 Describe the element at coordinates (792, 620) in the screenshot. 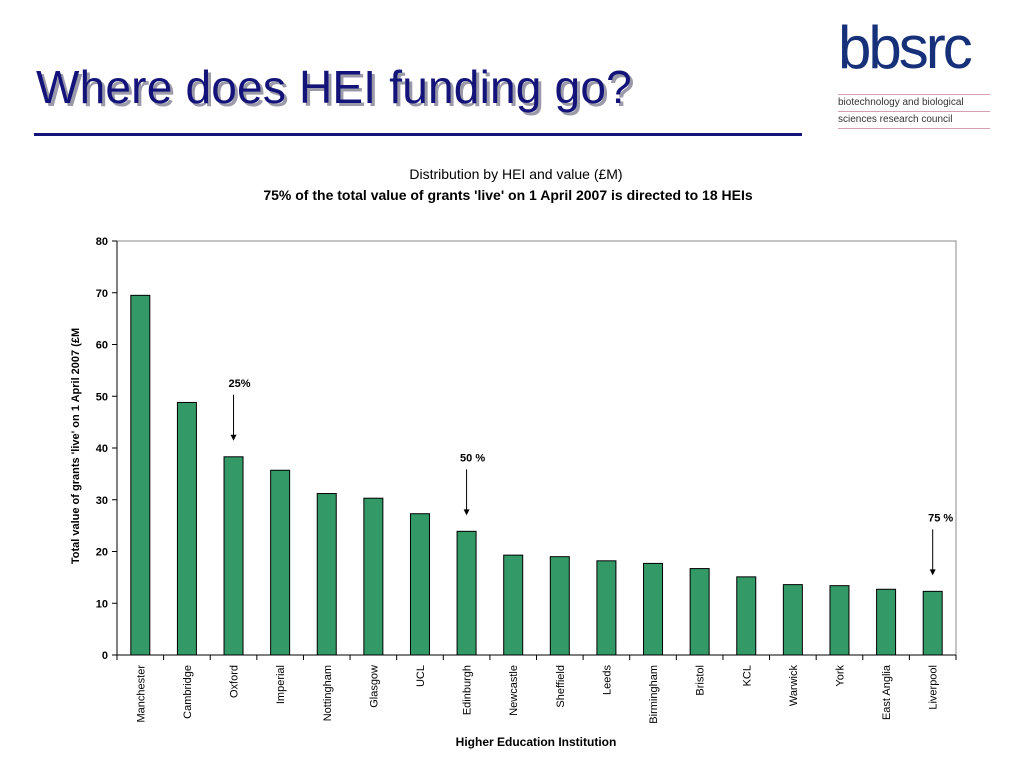

I see `bar-warwick` at that location.